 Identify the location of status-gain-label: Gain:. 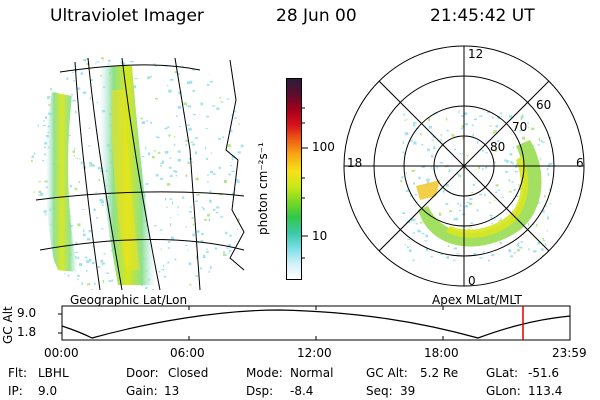
(142, 391).